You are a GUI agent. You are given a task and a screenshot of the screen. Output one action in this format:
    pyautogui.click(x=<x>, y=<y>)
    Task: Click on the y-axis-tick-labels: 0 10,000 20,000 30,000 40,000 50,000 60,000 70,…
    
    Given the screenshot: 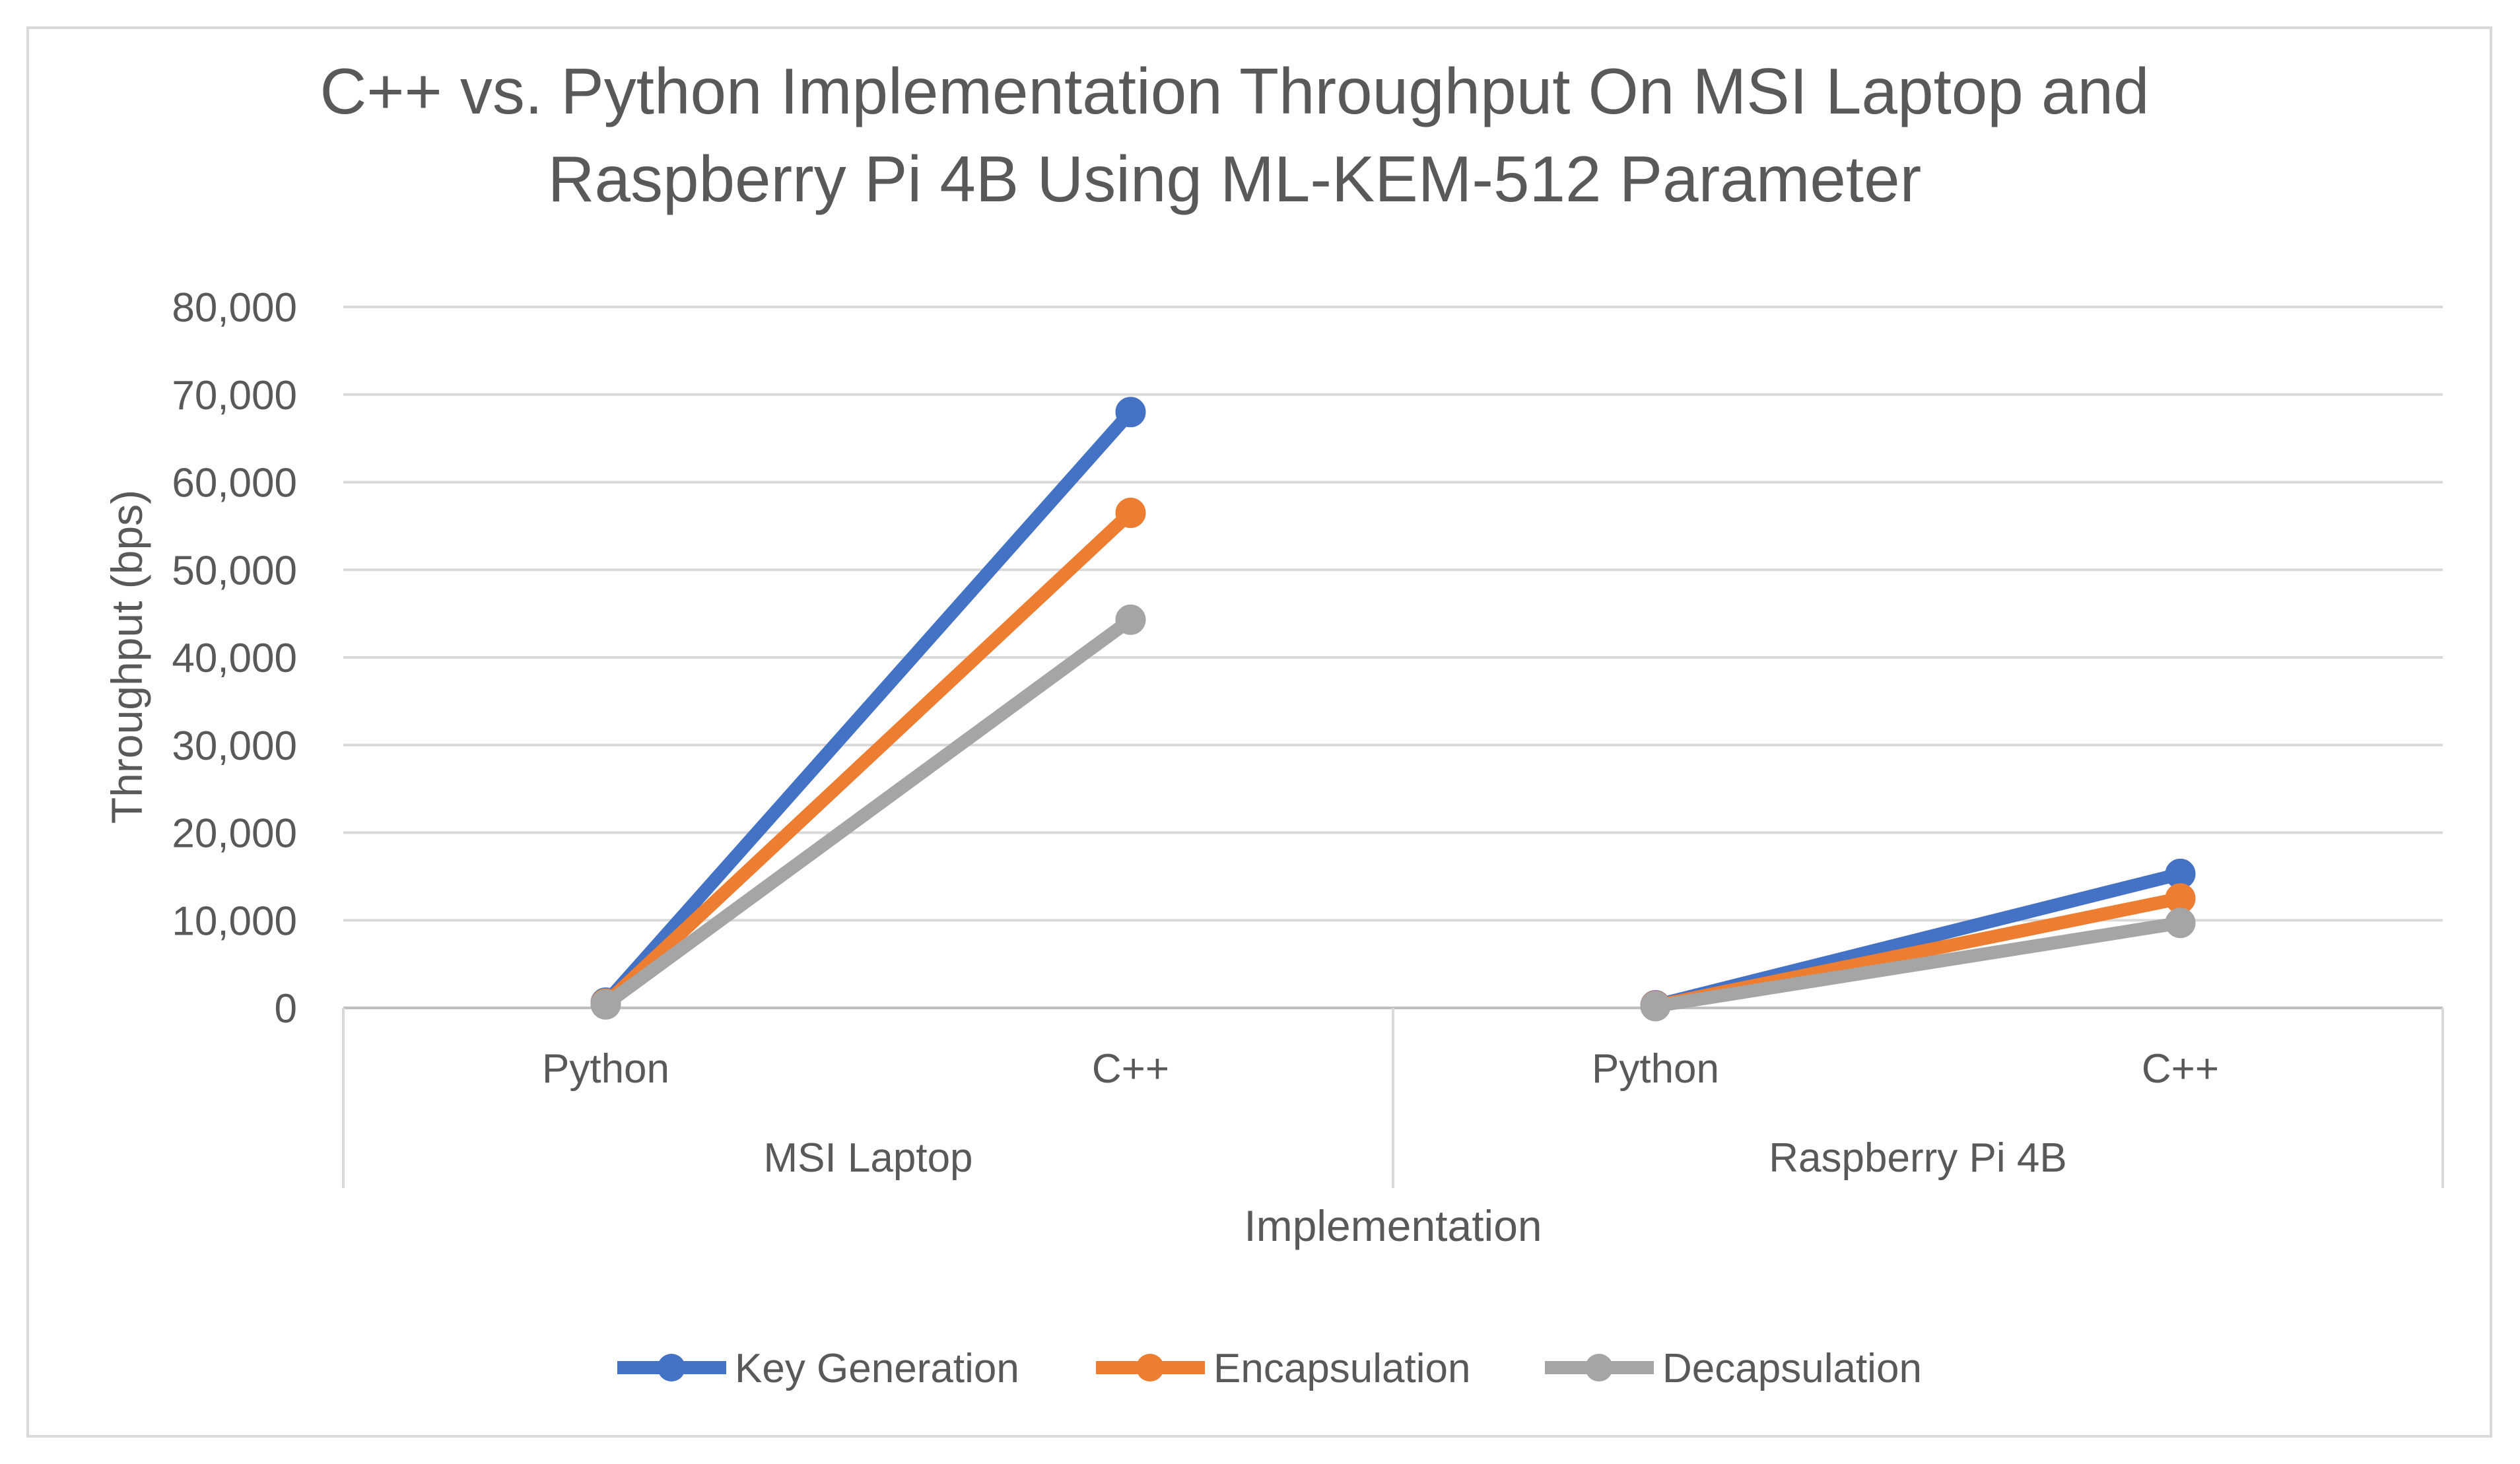 What is the action you would take?
    pyautogui.click(x=234, y=658)
    